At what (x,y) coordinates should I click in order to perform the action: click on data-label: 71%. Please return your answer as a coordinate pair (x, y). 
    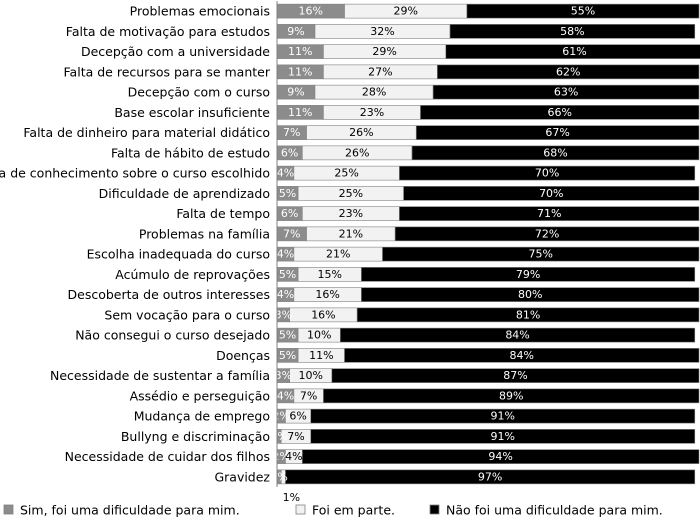
    Looking at the image, I should click on (549, 213).